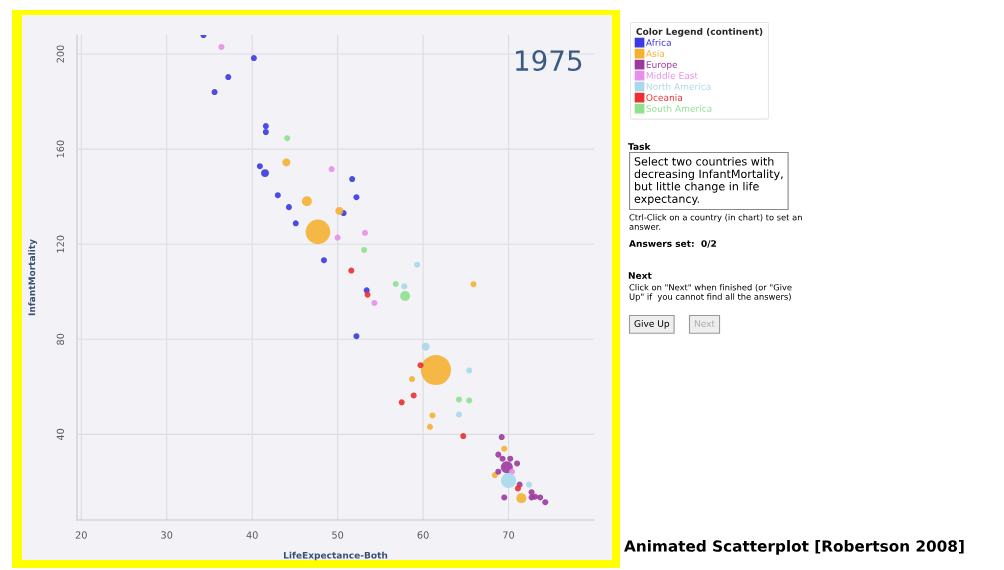  What do you see at coordinates (672, 75) in the screenshot?
I see `legend-label: Middle East` at bounding box center [672, 75].